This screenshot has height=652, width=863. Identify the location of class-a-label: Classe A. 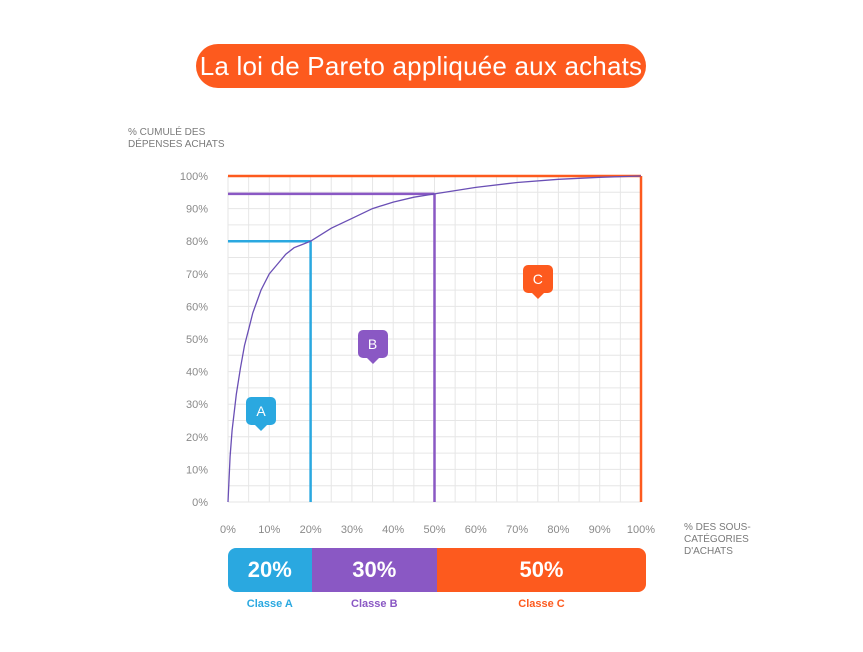
(269, 604).